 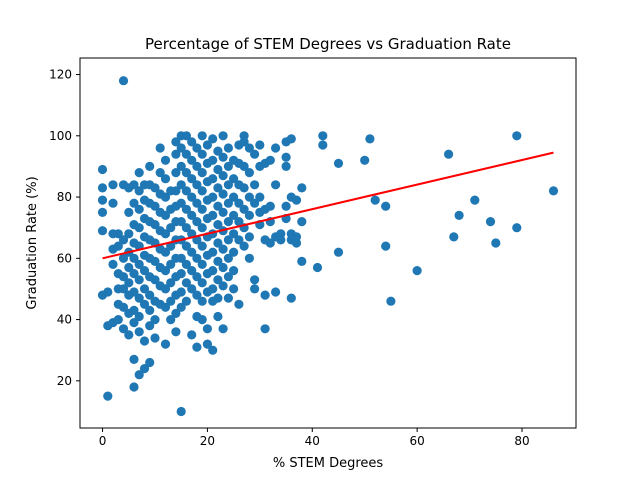 What do you see at coordinates (64, 258) in the screenshot?
I see `y-tick-label: 60` at bounding box center [64, 258].